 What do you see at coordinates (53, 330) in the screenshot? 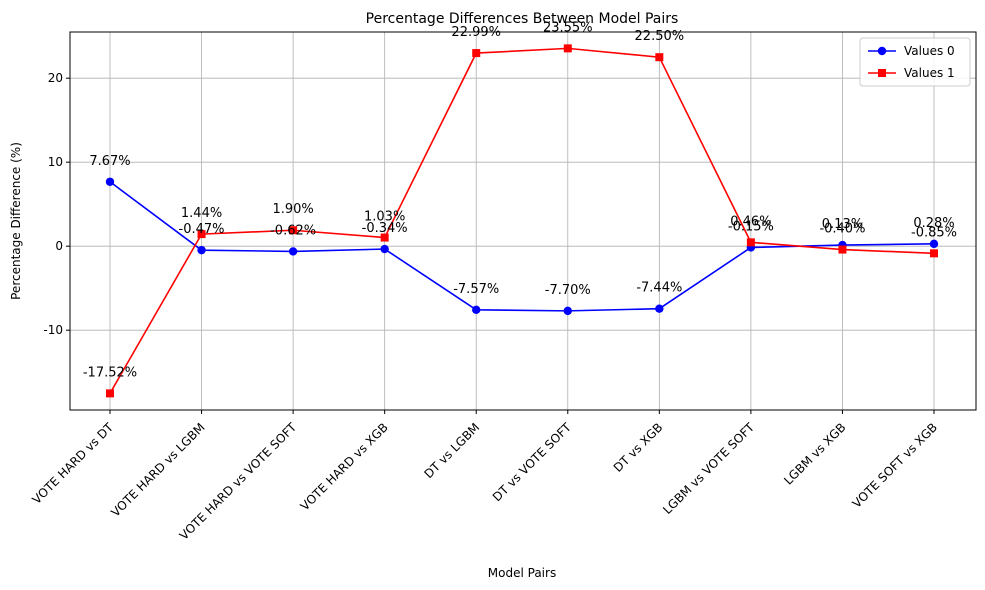
I see `y-tick-label: -10` at bounding box center [53, 330].